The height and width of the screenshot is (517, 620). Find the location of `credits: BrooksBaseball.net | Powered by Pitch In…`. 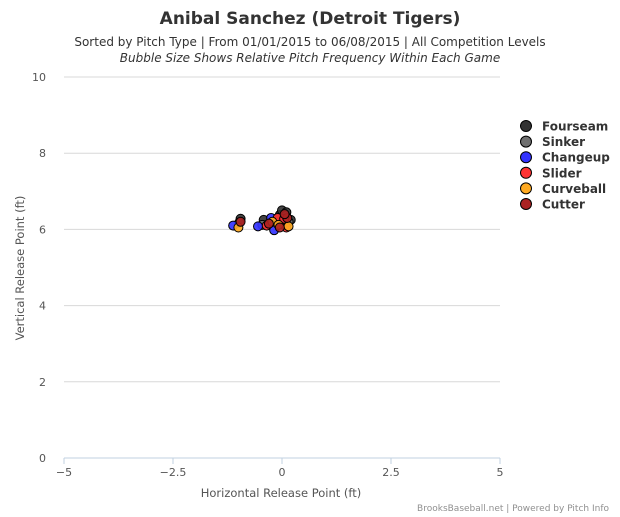

credits: BrooksBaseball.net | Powered by Pitch In… is located at coordinates (513, 509).